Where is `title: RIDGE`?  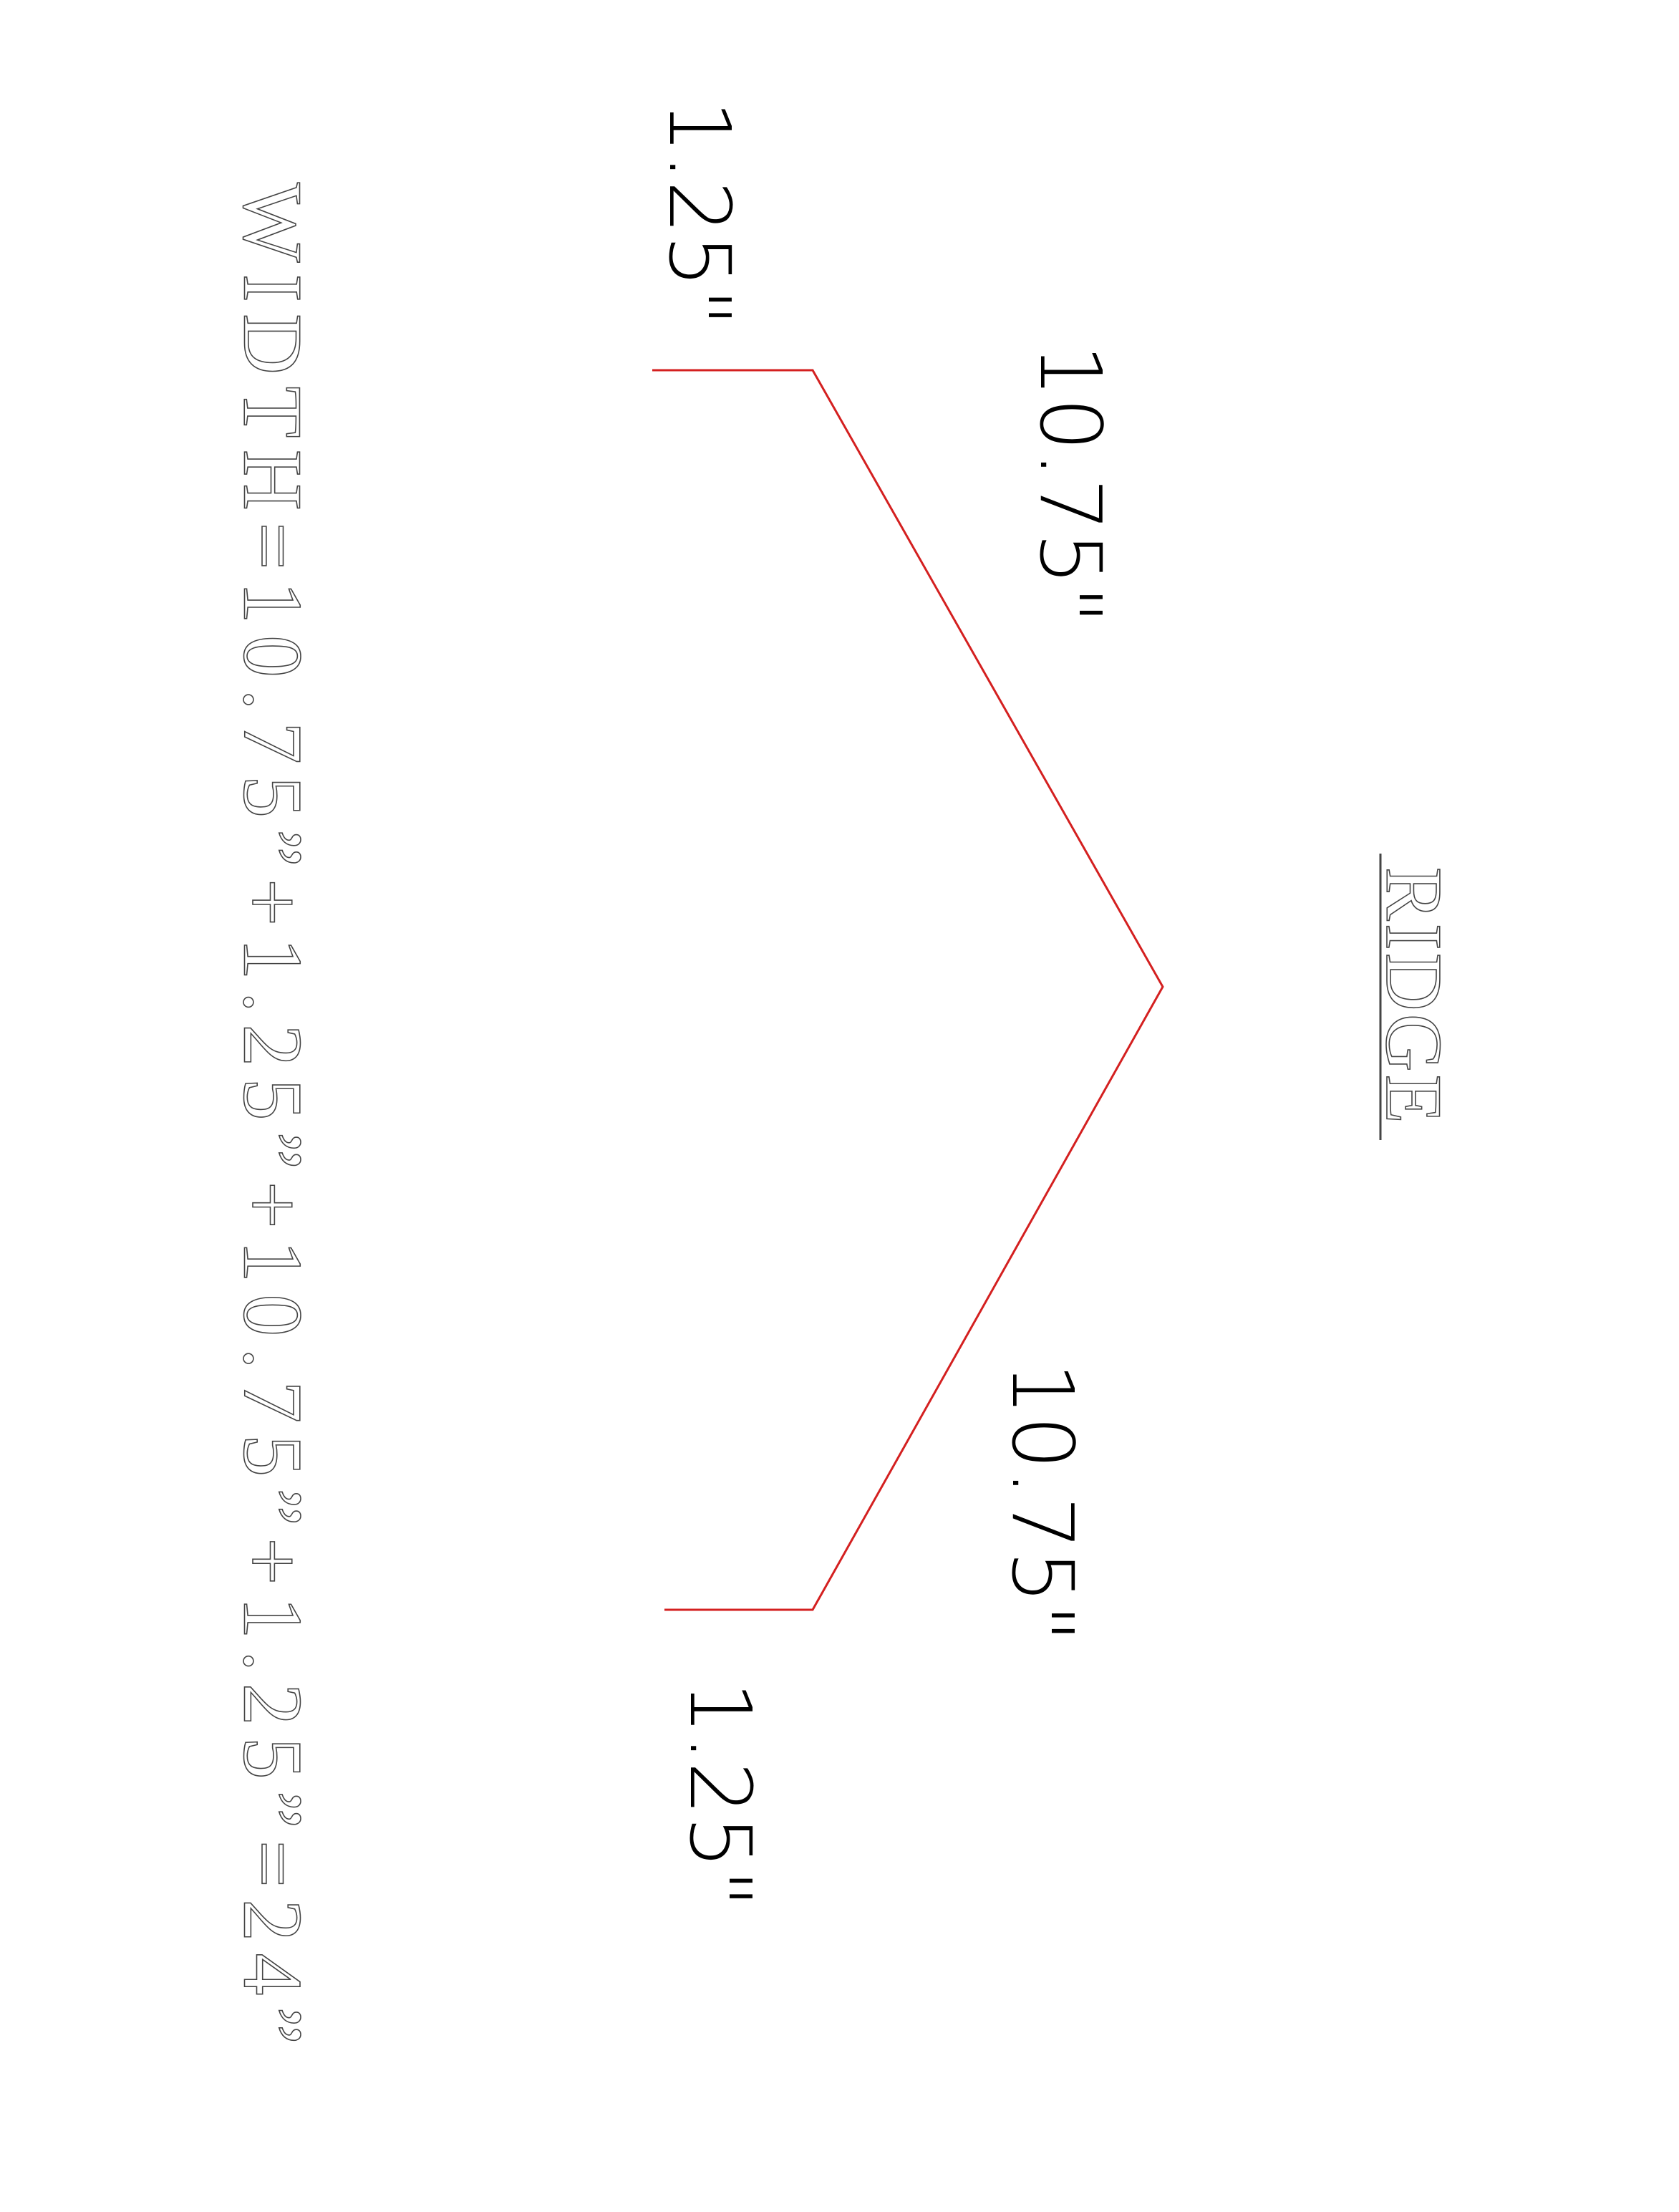 title: RIDGE is located at coordinates (1413, 996).